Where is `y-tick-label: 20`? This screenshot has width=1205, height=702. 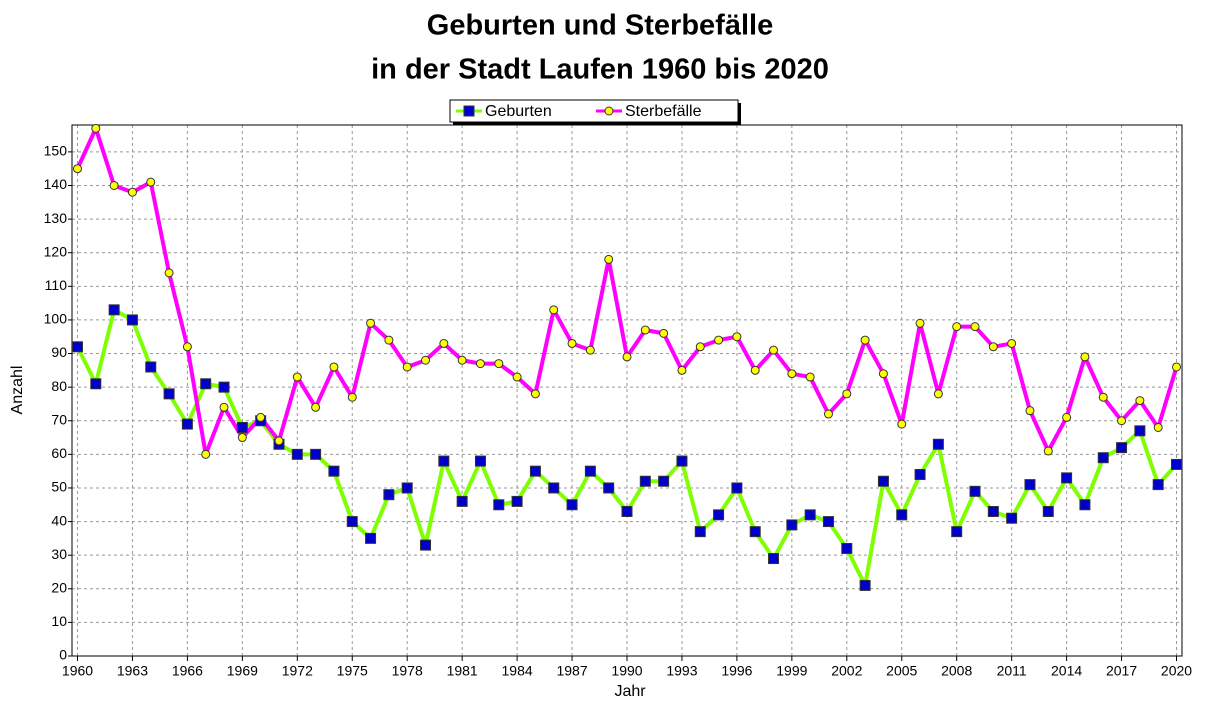 y-tick-label: 20 is located at coordinates (59, 587).